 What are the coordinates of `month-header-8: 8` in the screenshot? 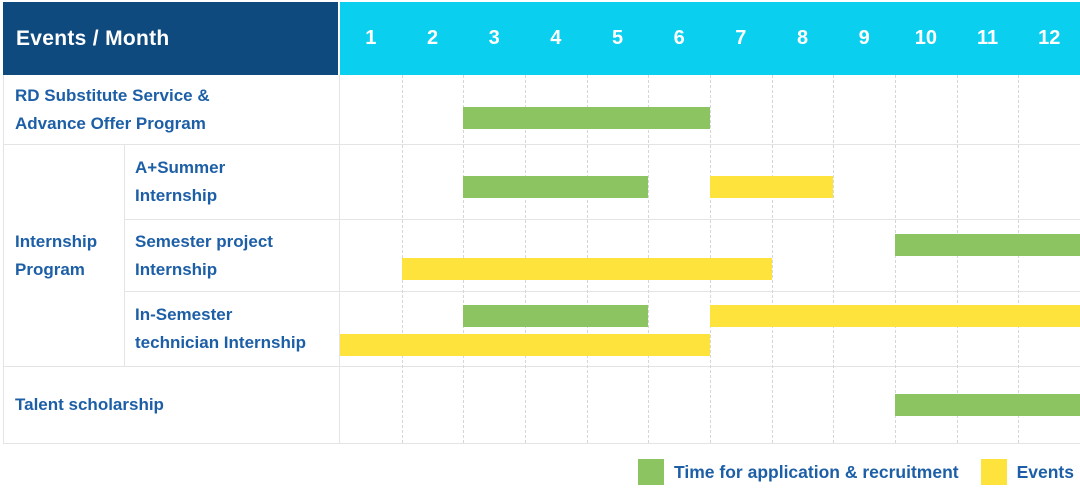 It's located at (802, 38).